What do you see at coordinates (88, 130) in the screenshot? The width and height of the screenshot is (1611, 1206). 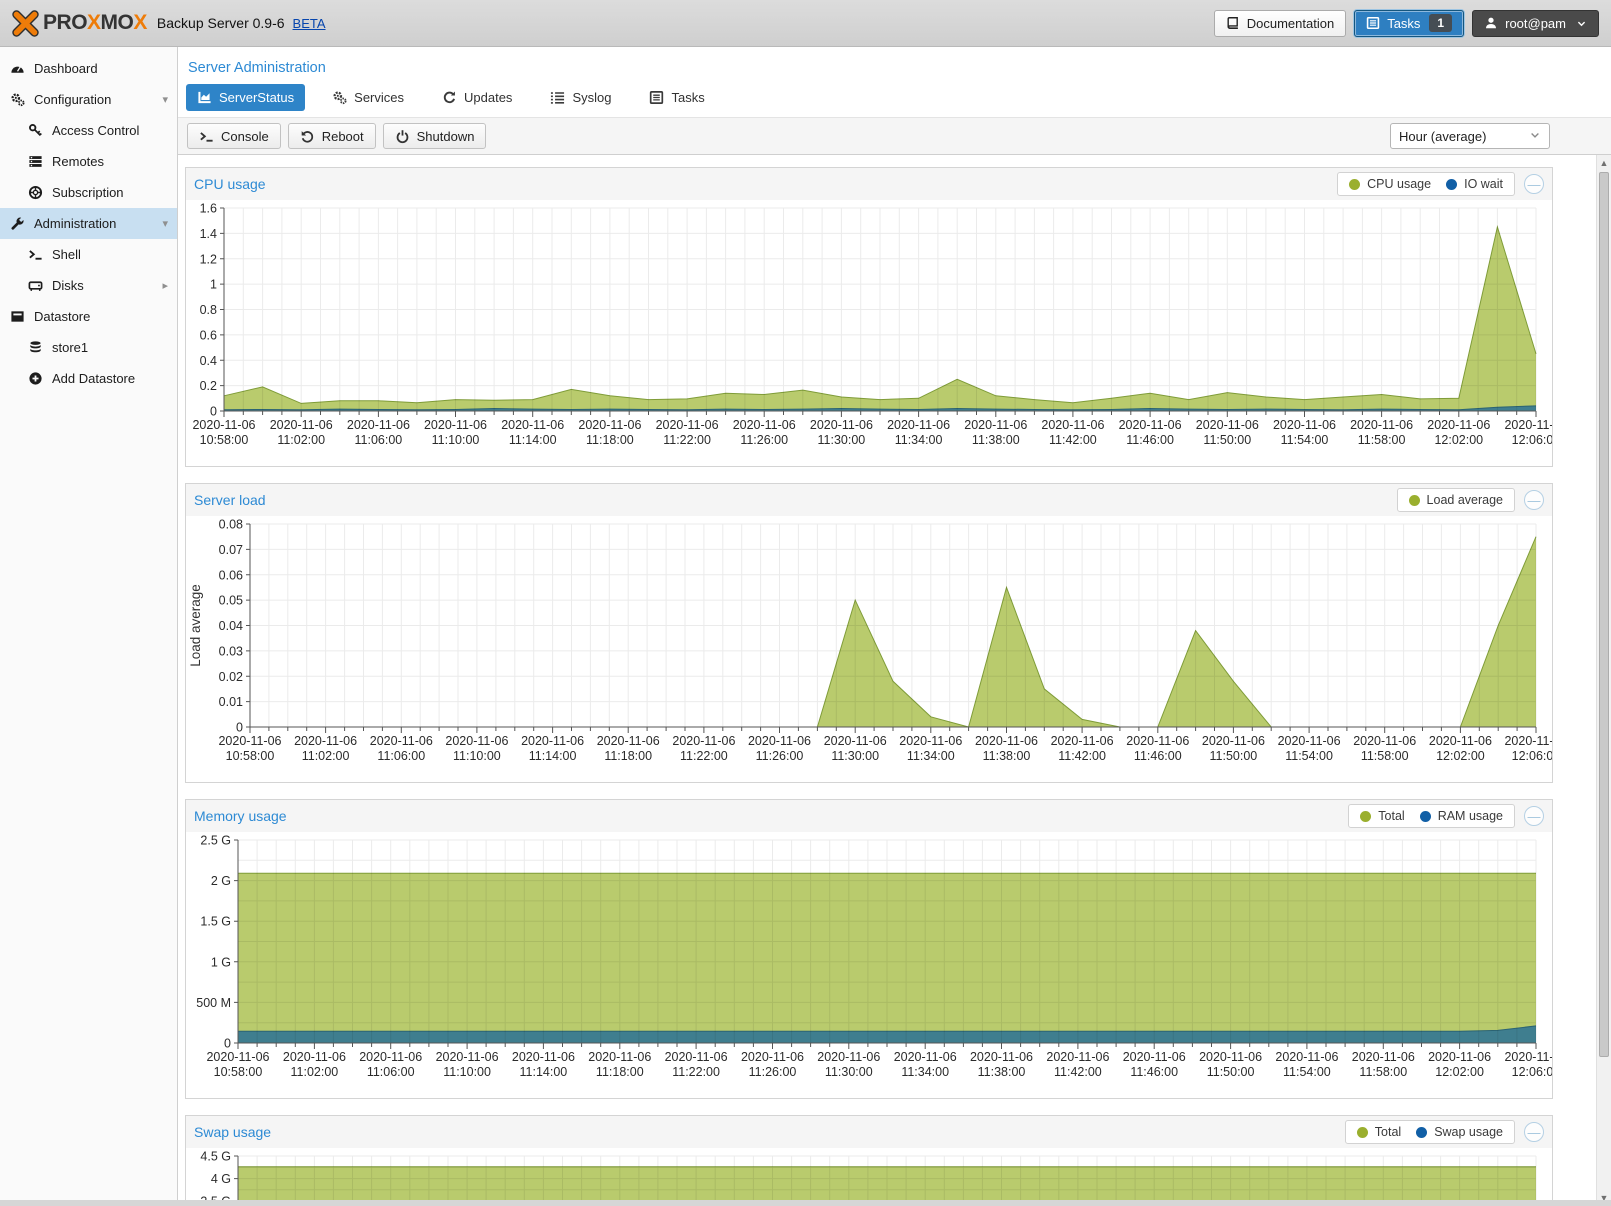 I see `sidebar-item-access-control: Access Control` at bounding box center [88, 130].